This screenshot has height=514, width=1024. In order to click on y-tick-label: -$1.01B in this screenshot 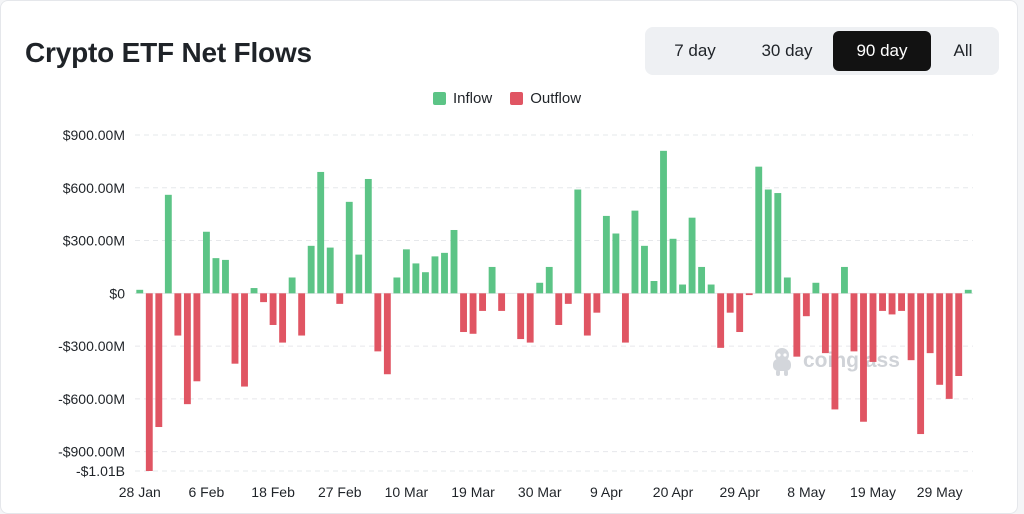, I will do `click(100, 471)`.